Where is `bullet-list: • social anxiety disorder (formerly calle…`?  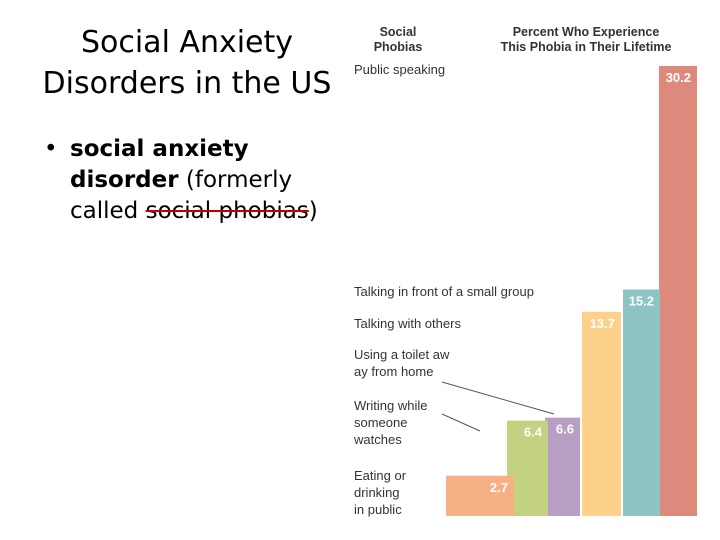 bullet-list: • social anxiety disorder (formerly calle… is located at coordinates (189, 180).